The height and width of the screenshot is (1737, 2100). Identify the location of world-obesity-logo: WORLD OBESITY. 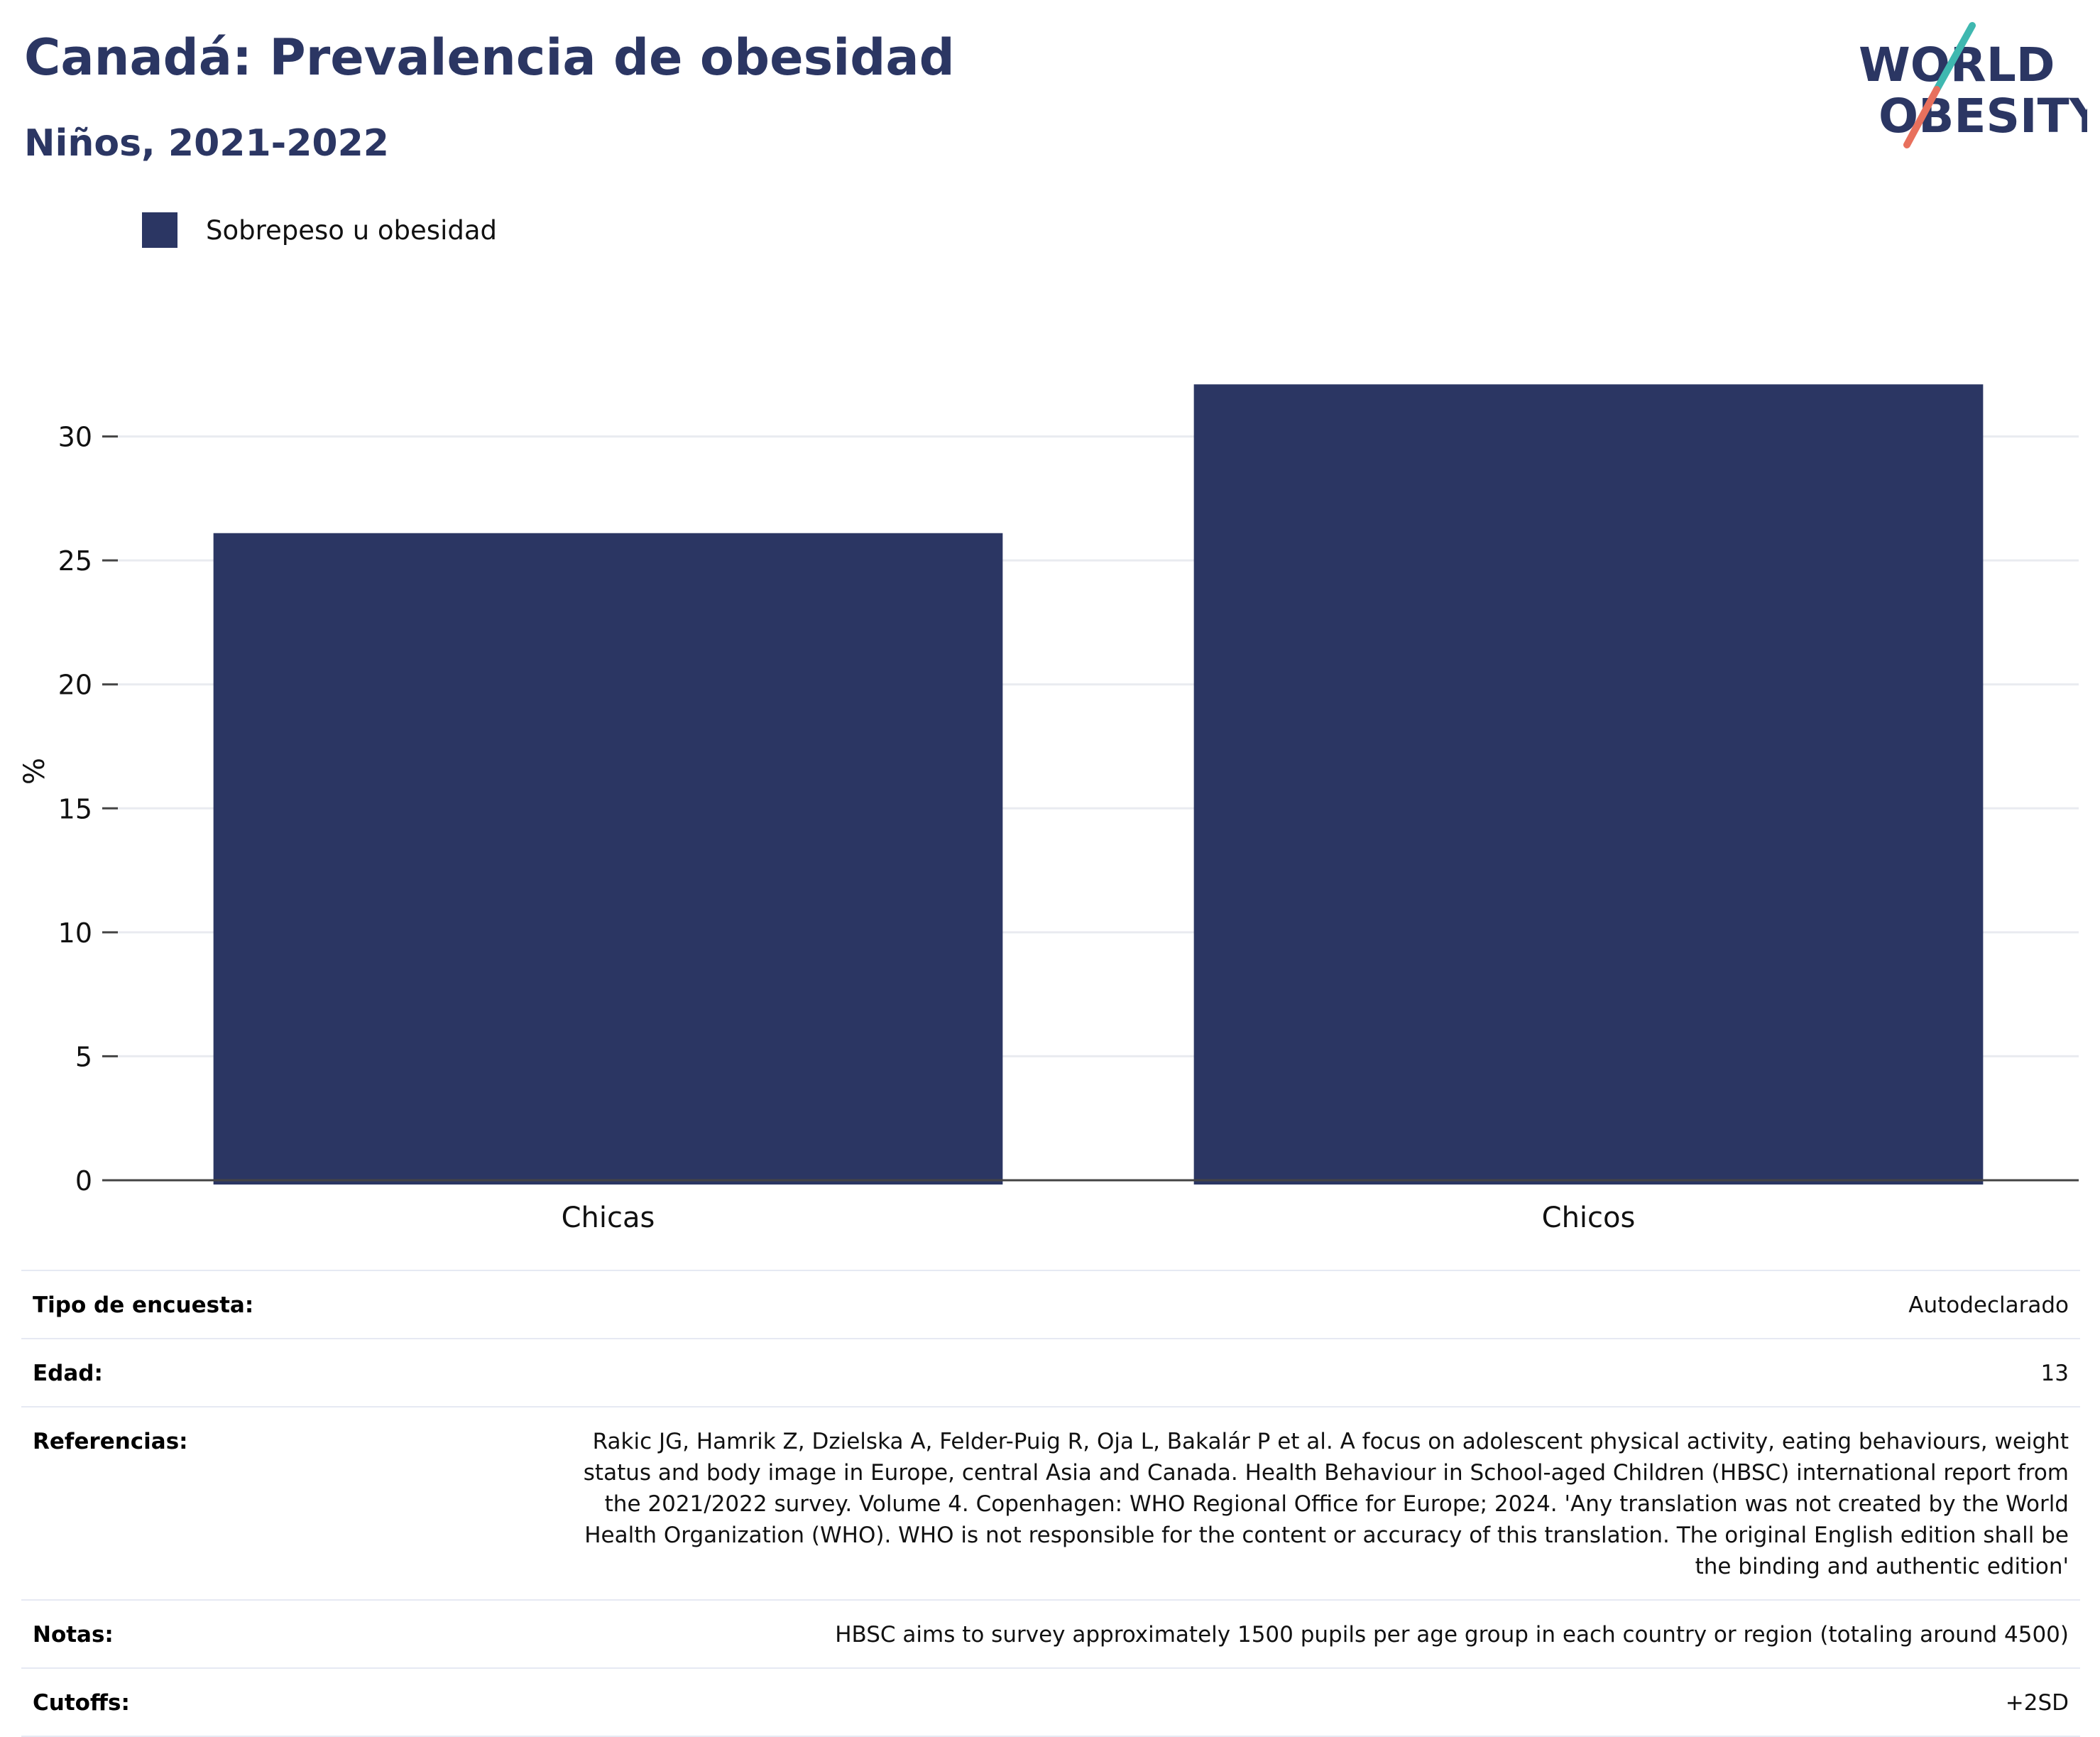
(1973, 85).